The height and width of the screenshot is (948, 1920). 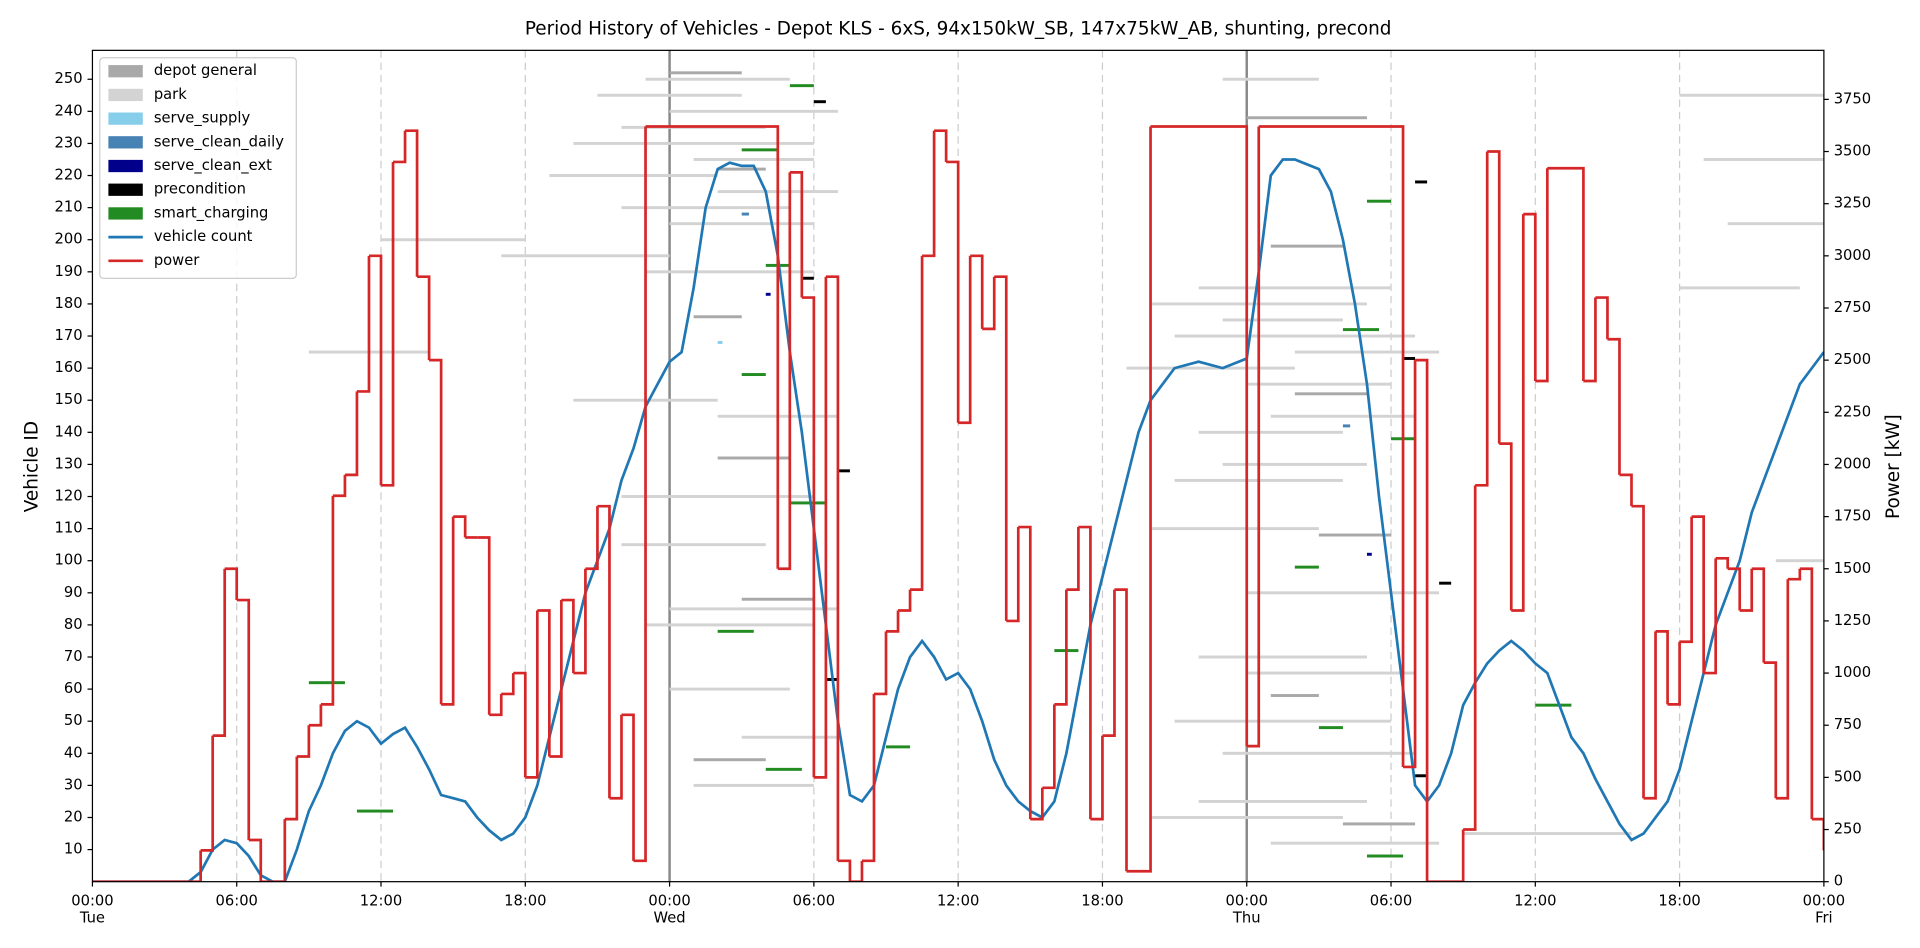 What do you see at coordinates (73, 784) in the screenshot?
I see `y-tick-label: 30` at bounding box center [73, 784].